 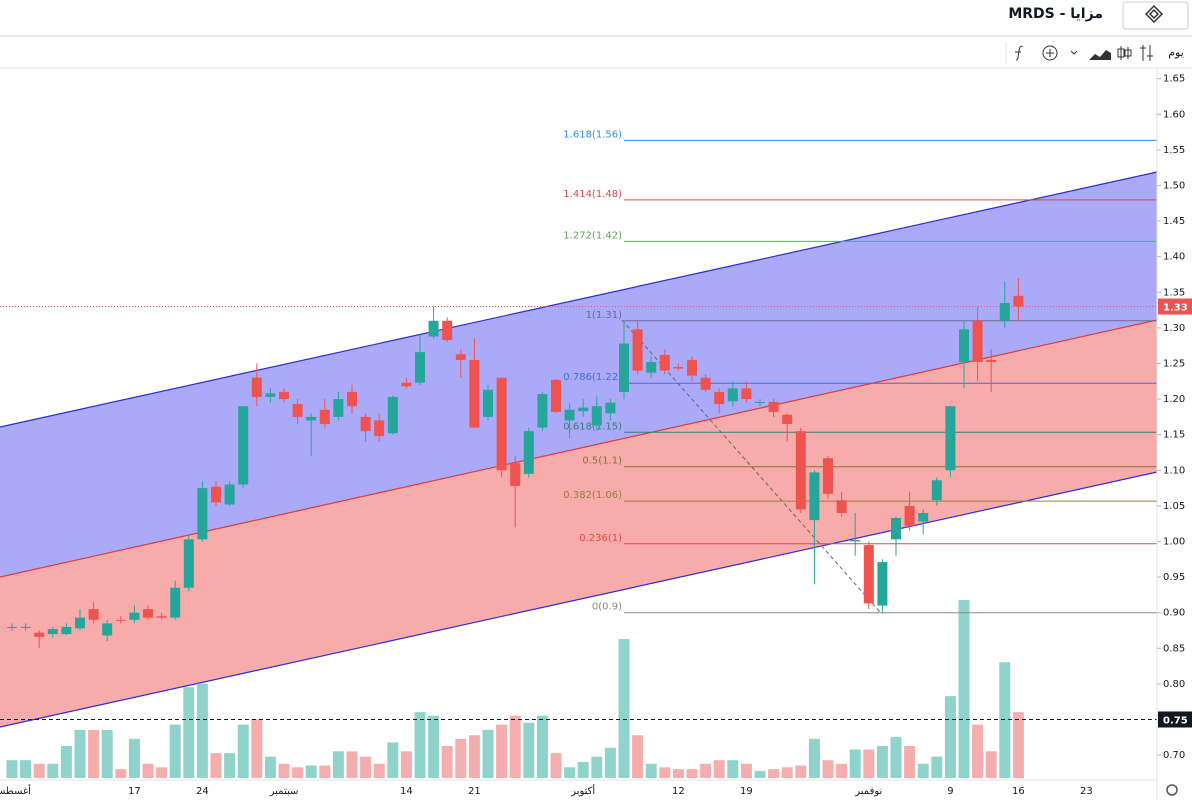 What do you see at coordinates (1174, 435) in the screenshot?
I see `y-tick-label: 1.15` at bounding box center [1174, 435].